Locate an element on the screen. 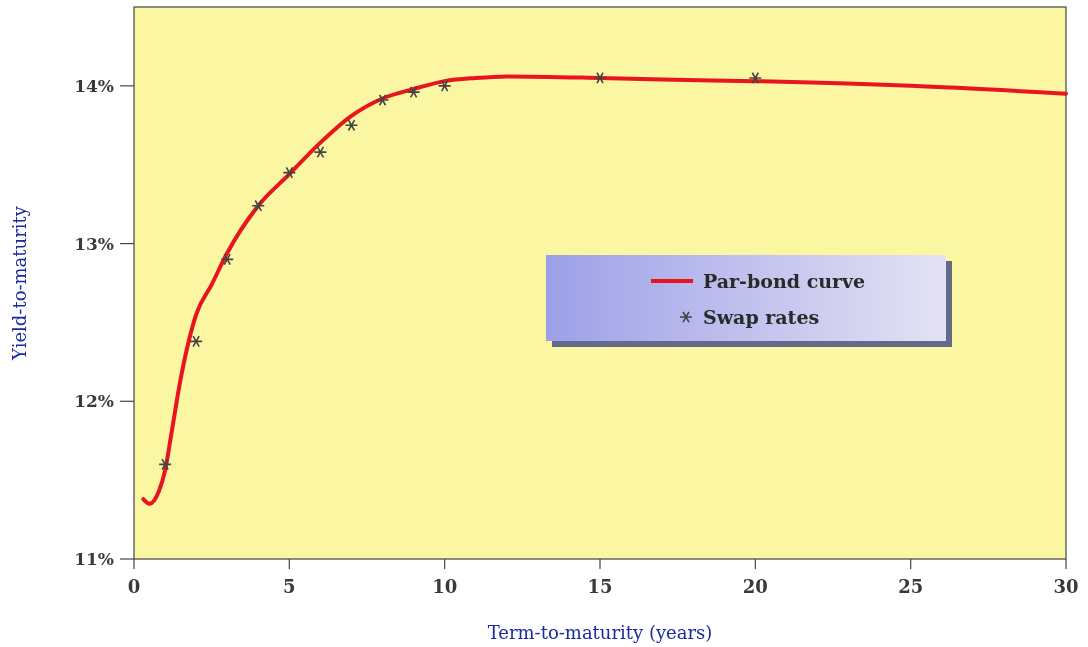  y-axis-title: Yield-to-maturity is located at coordinates (19, 283).